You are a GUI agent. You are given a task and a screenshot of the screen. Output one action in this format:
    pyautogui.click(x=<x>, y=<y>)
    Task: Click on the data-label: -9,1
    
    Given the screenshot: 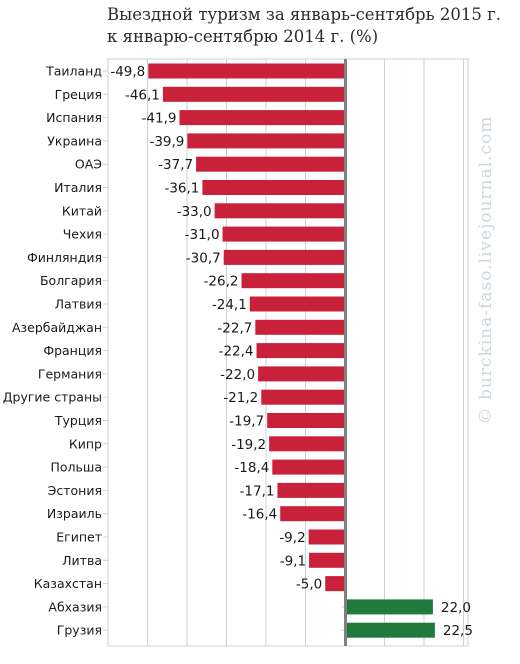 What is the action you would take?
    pyautogui.click(x=293, y=561)
    